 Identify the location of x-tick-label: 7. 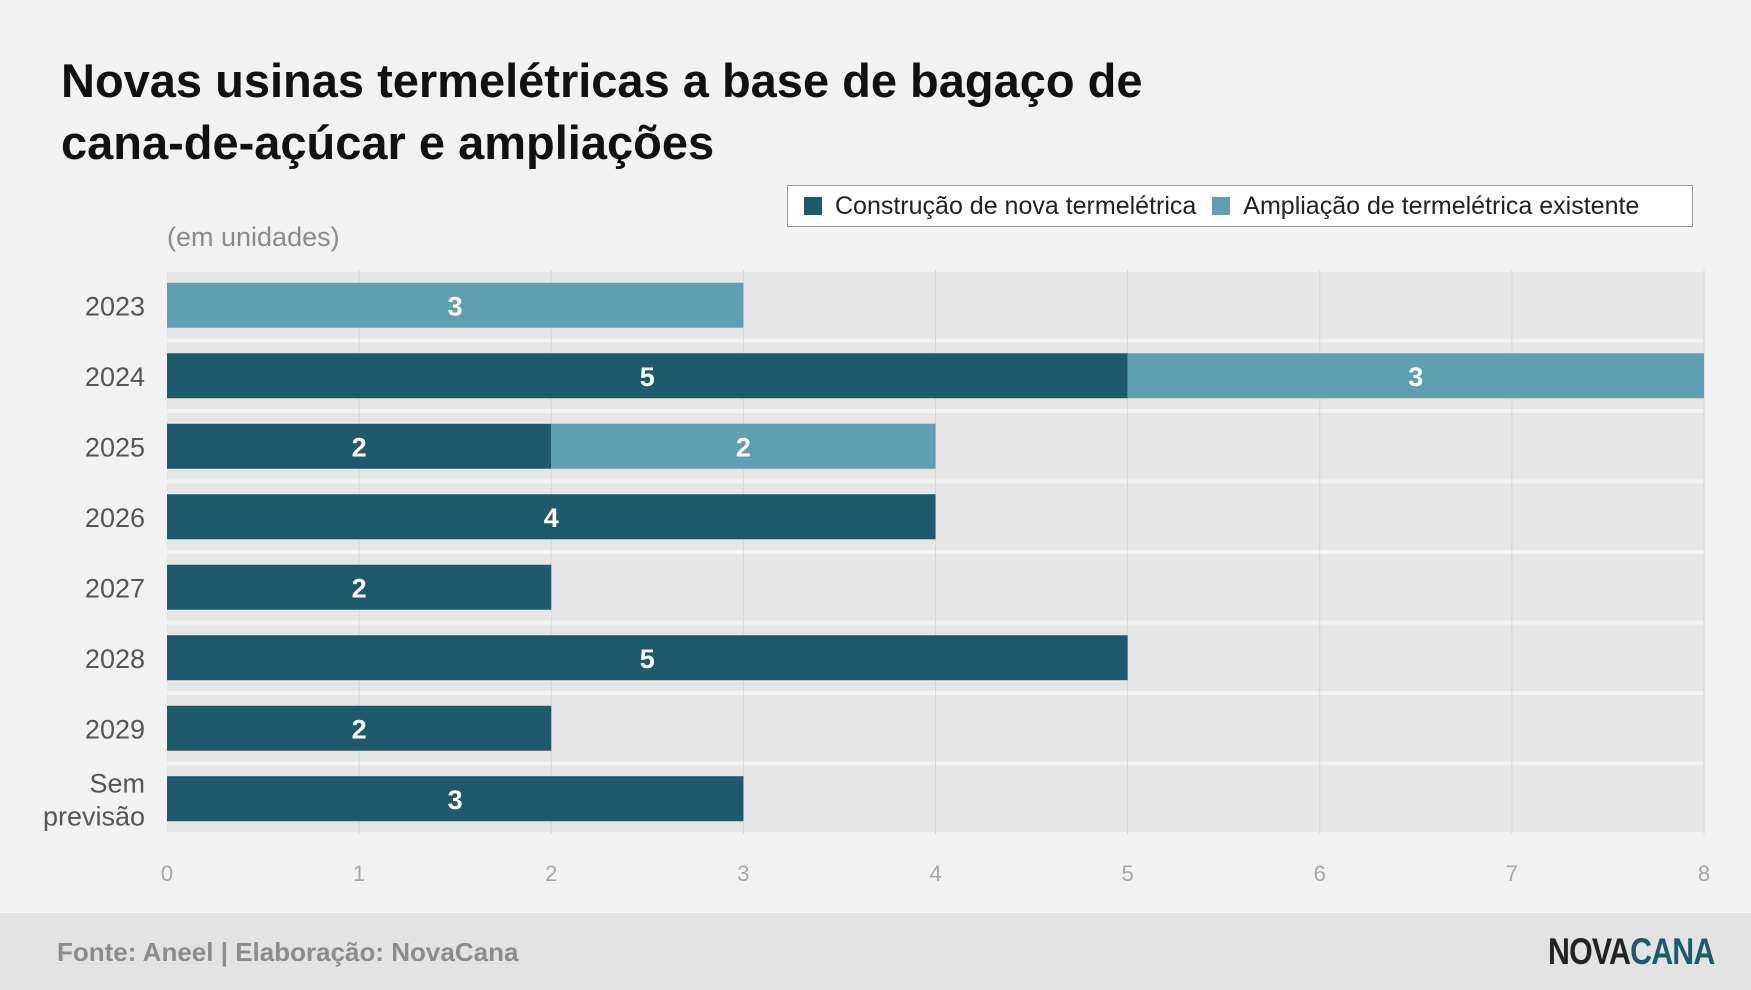
(1512, 873).